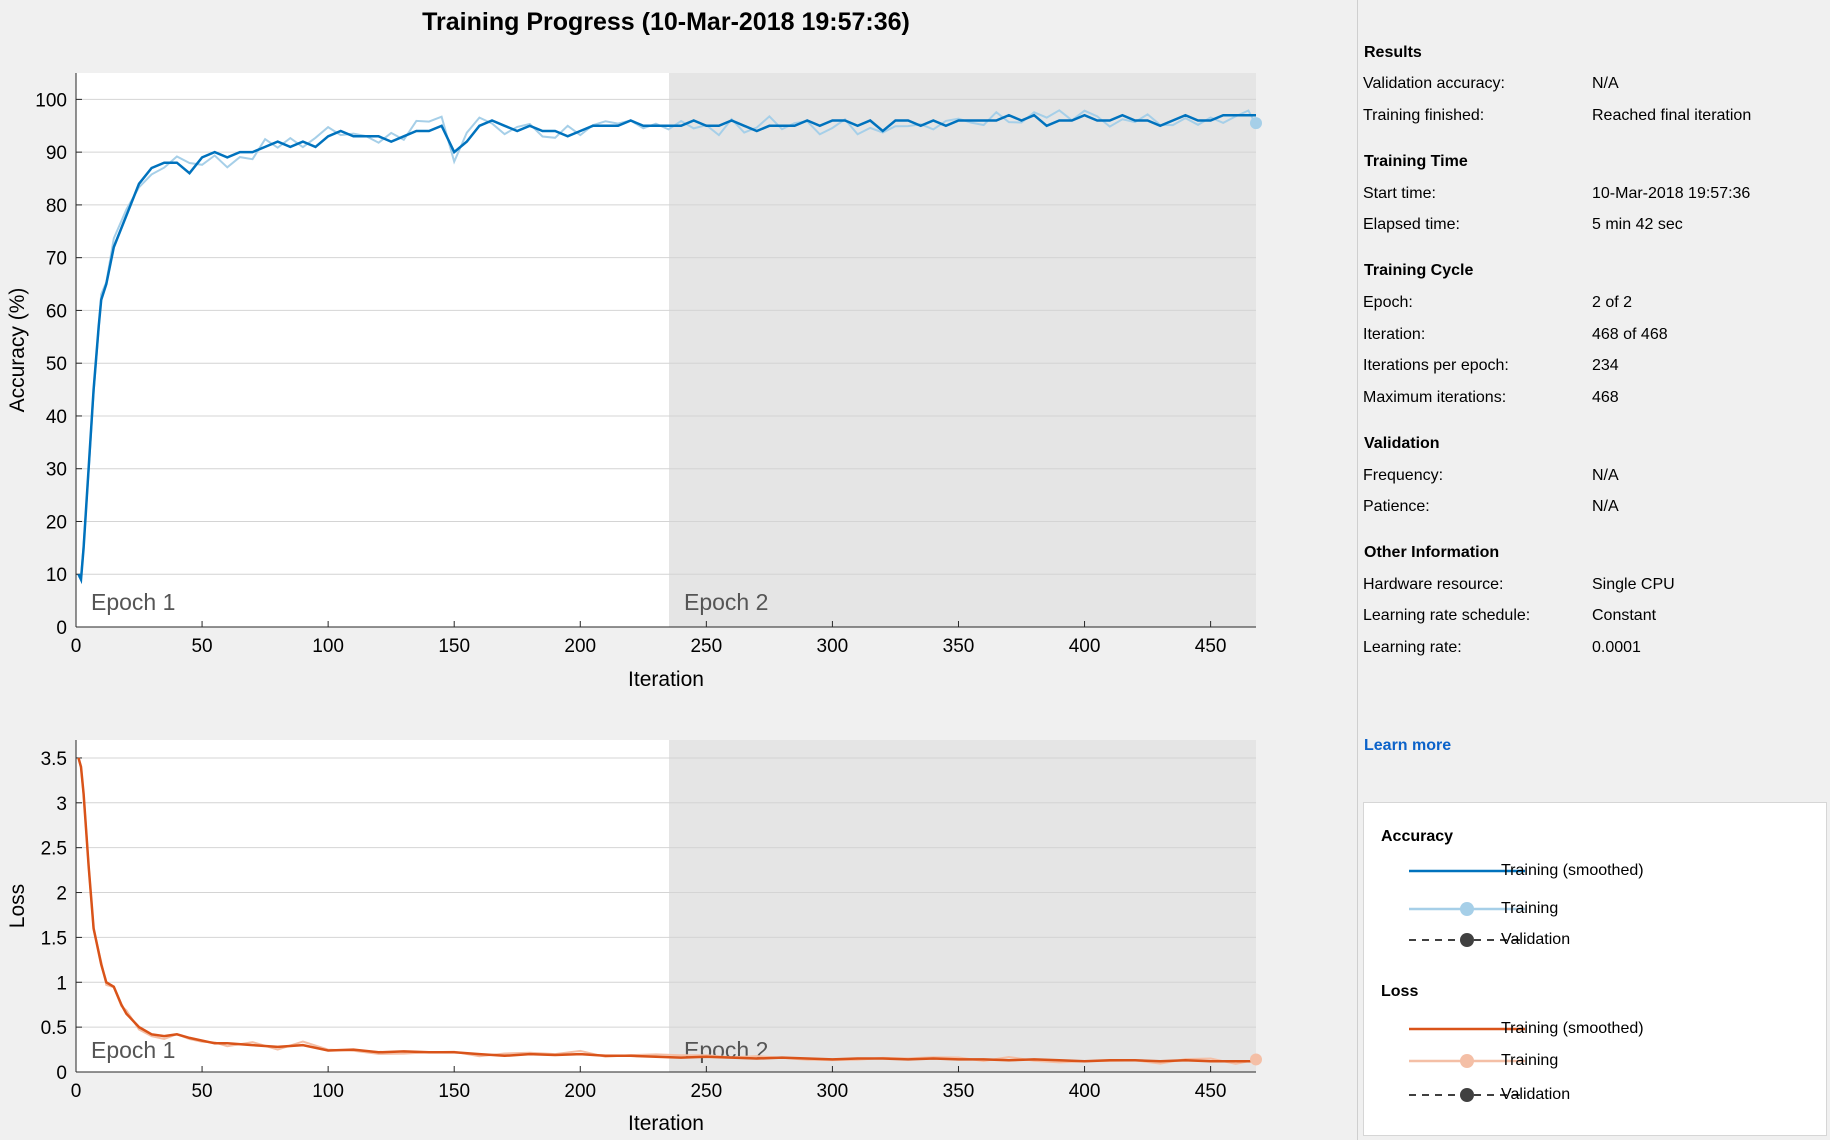  I want to click on iteration-value: 468 of 468, so click(1630, 334).